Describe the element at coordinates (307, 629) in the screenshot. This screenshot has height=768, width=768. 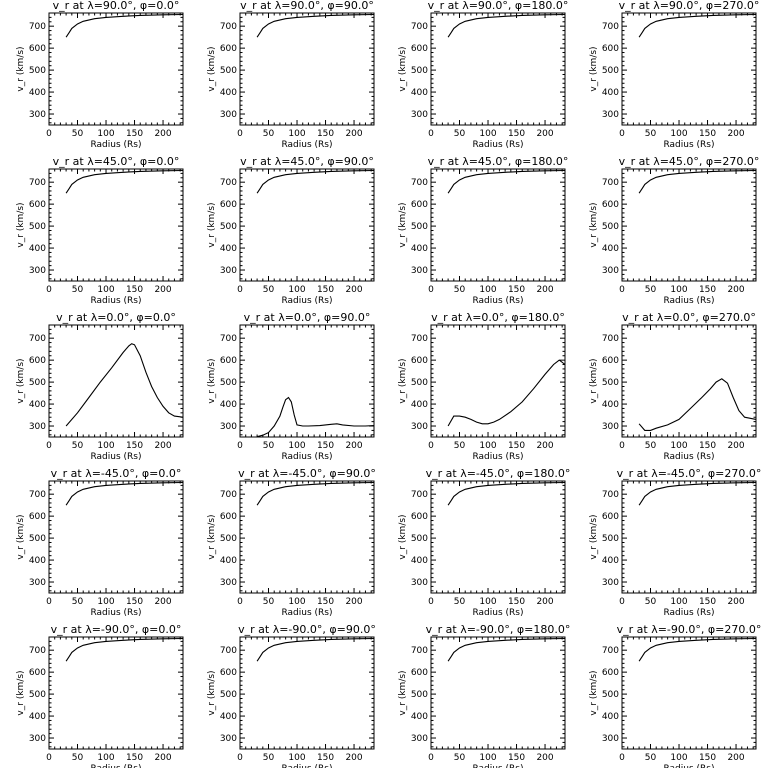
I see `panel-title: v_r at λ=-90.0°, φ=90.0°` at that location.